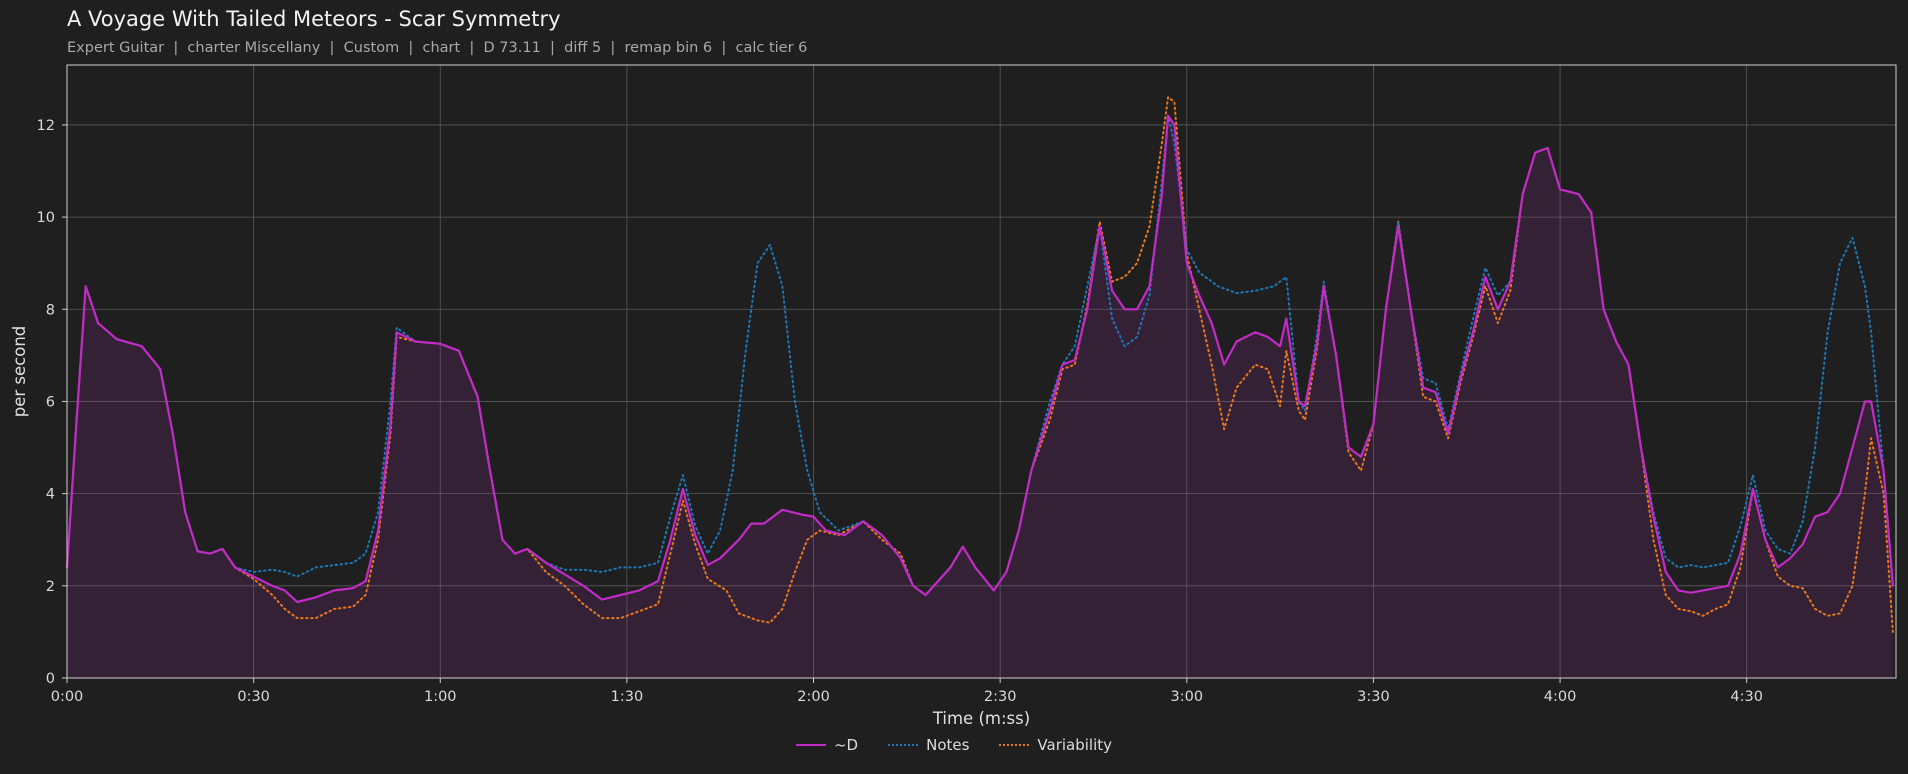  I want to click on x-tick-label: 4:30, so click(1746, 697).